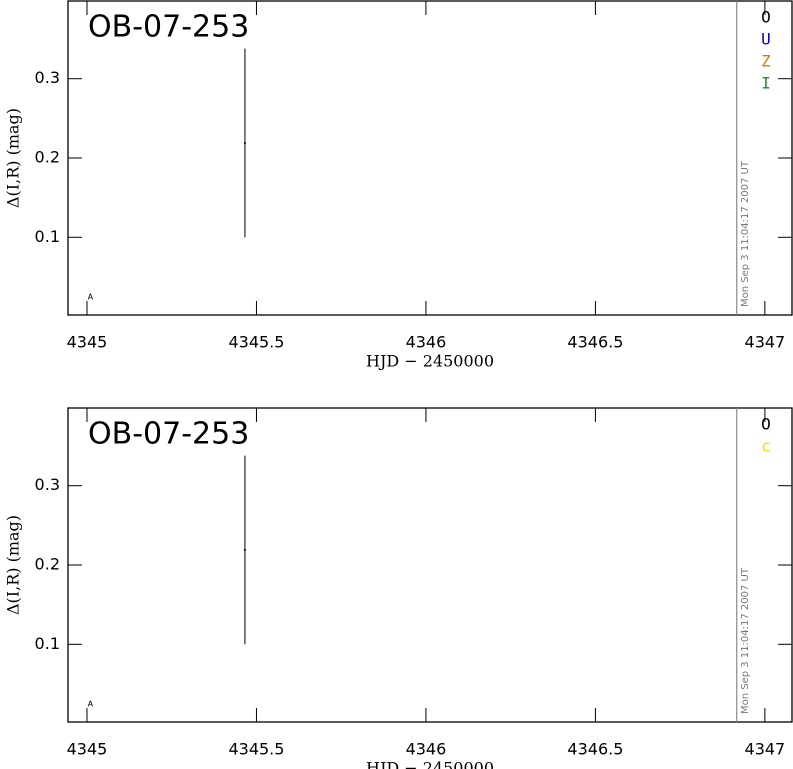 This screenshot has width=793, height=769. What do you see at coordinates (766, 61) in the screenshot?
I see `legend-entry: Z` at bounding box center [766, 61].